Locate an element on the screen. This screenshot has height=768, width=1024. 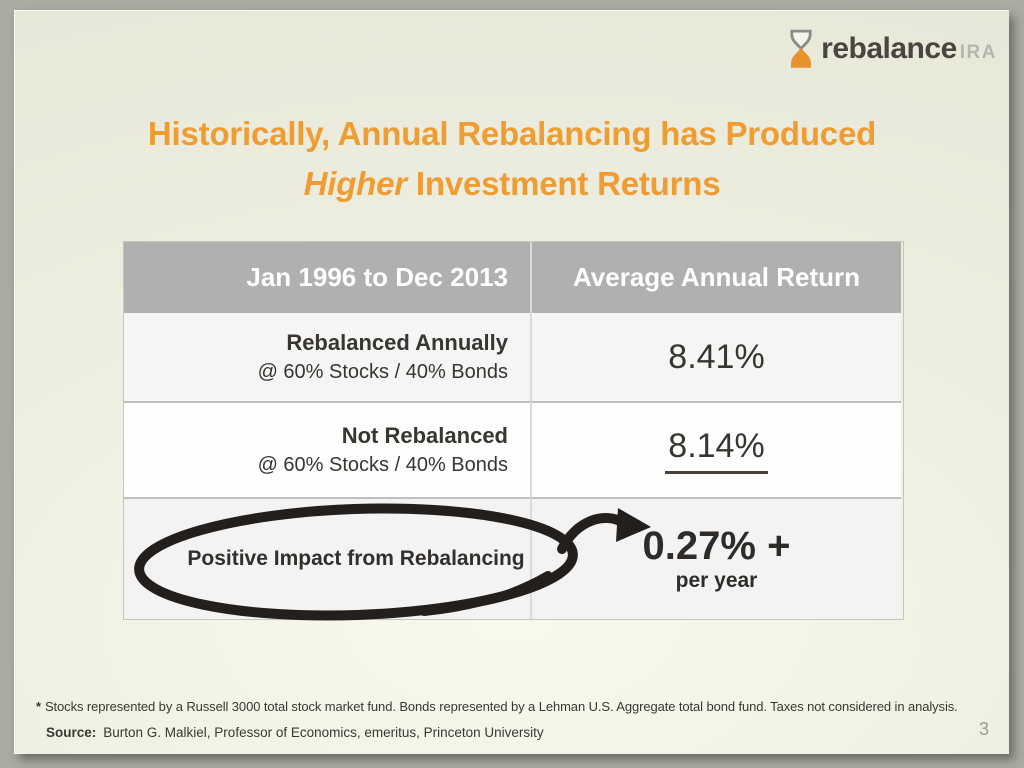
title-line-2: Higher Investment Returns is located at coordinates (512, 184).